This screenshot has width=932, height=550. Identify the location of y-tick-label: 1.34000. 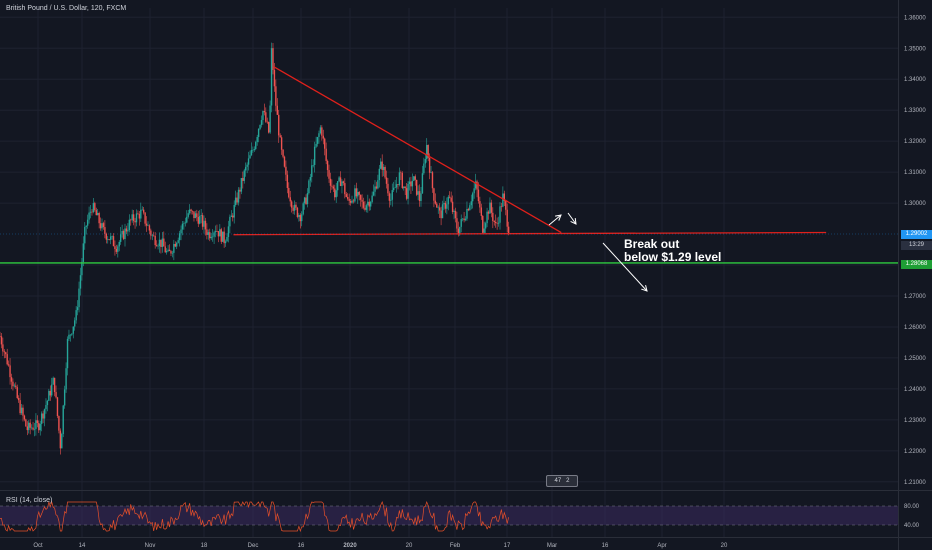
(915, 80).